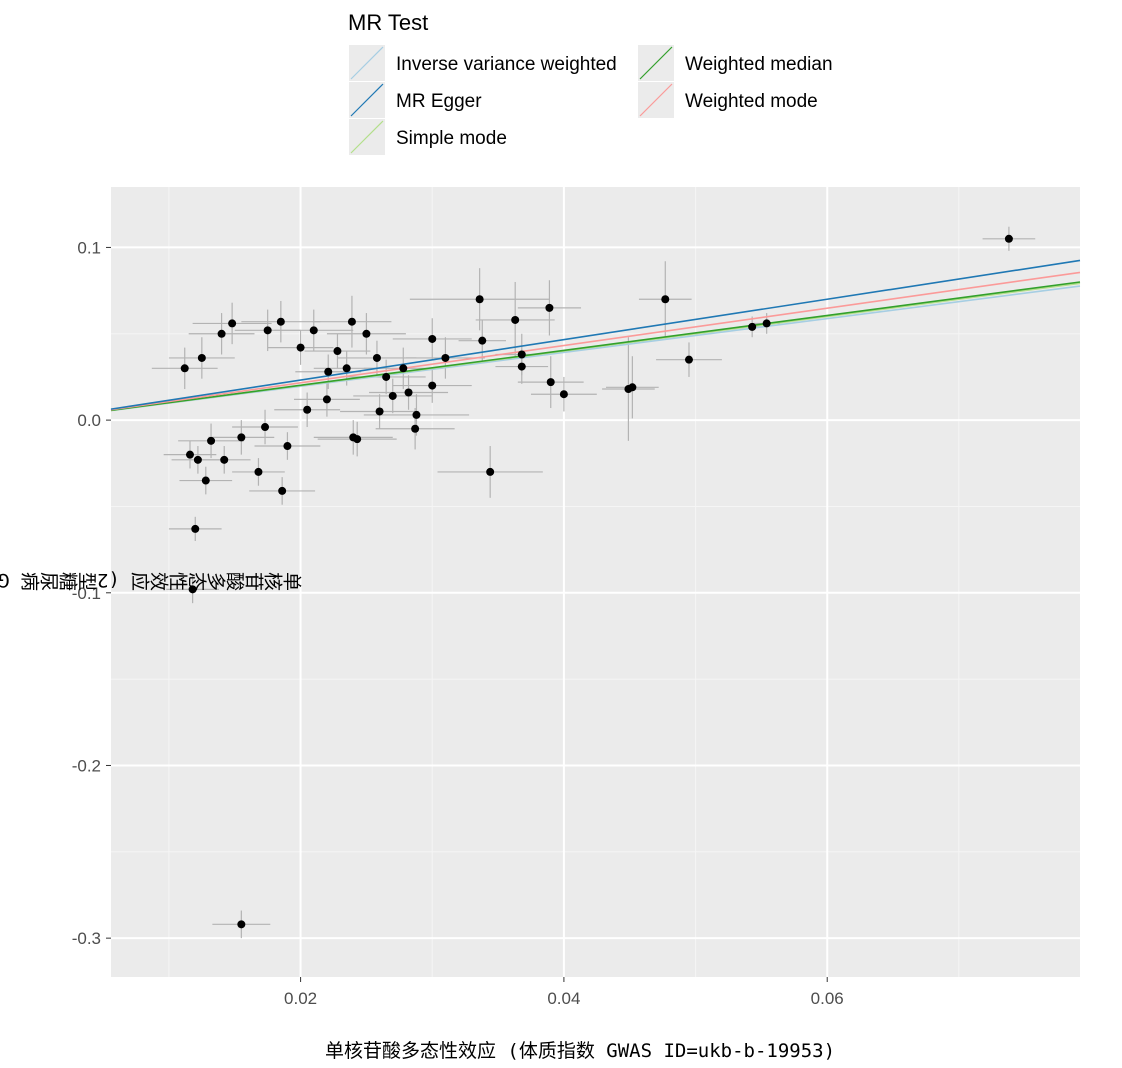 This screenshot has height=1068, width=1122. I want to click on y-axis: 0.1 0.0 -0.1 -0.2 -0.3, so click(91, 593).